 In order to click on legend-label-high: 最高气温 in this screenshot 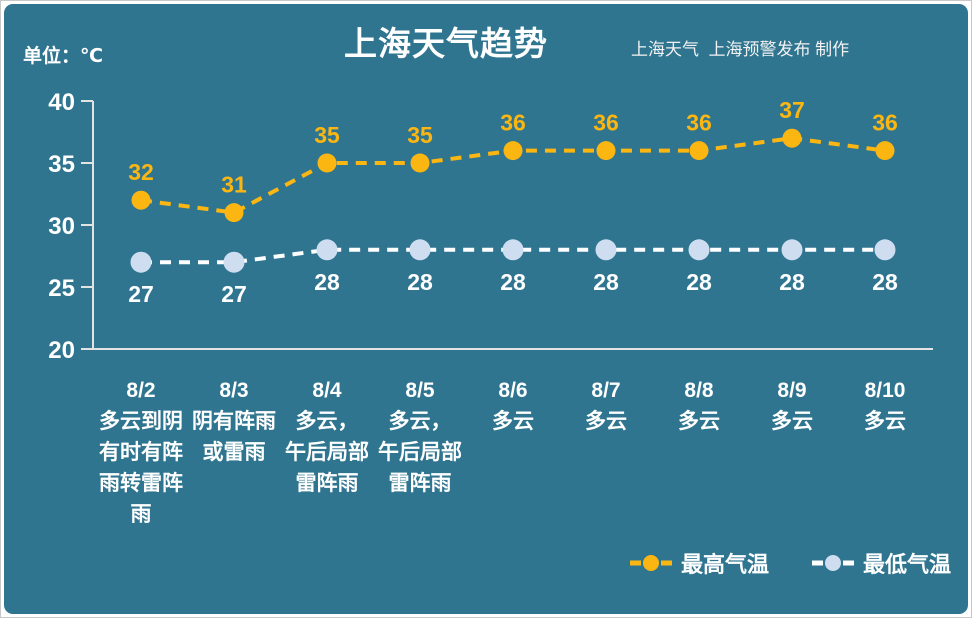, I will do `click(725, 564)`.